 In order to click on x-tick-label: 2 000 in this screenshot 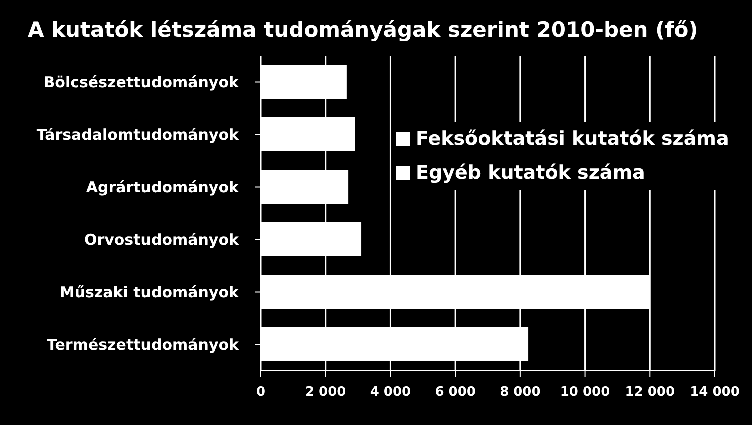, I will do `click(326, 392)`.